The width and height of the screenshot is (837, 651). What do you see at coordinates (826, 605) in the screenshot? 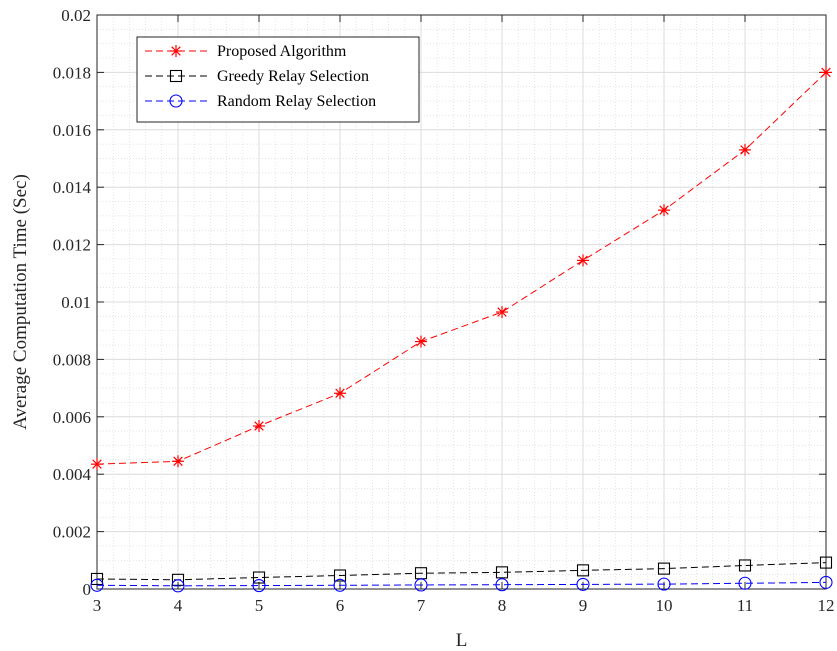
I see `x-tick-label: 12` at bounding box center [826, 605].